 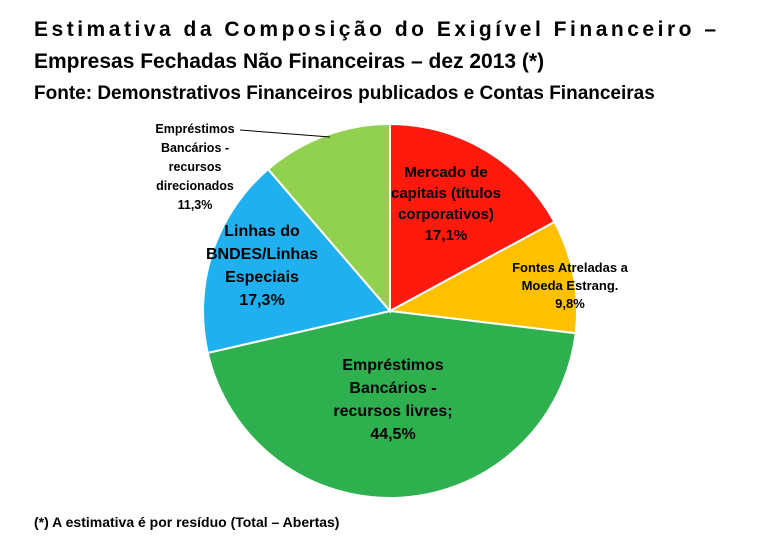 What do you see at coordinates (446, 193) in the screenshot?
I see `slice-label-line: capitais (títulos` at bounding box center [446, 193].